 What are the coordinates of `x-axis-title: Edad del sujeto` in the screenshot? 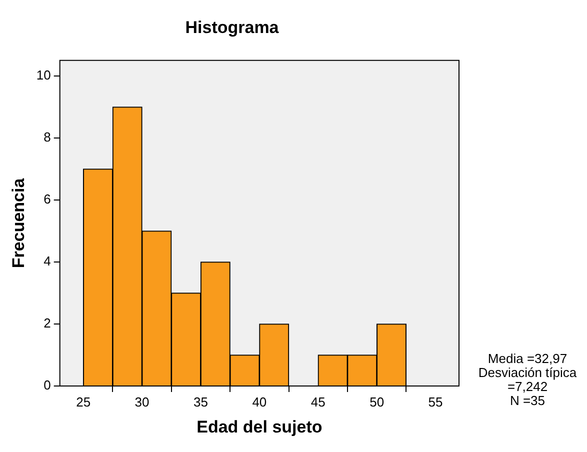 It's located at (259, 426).